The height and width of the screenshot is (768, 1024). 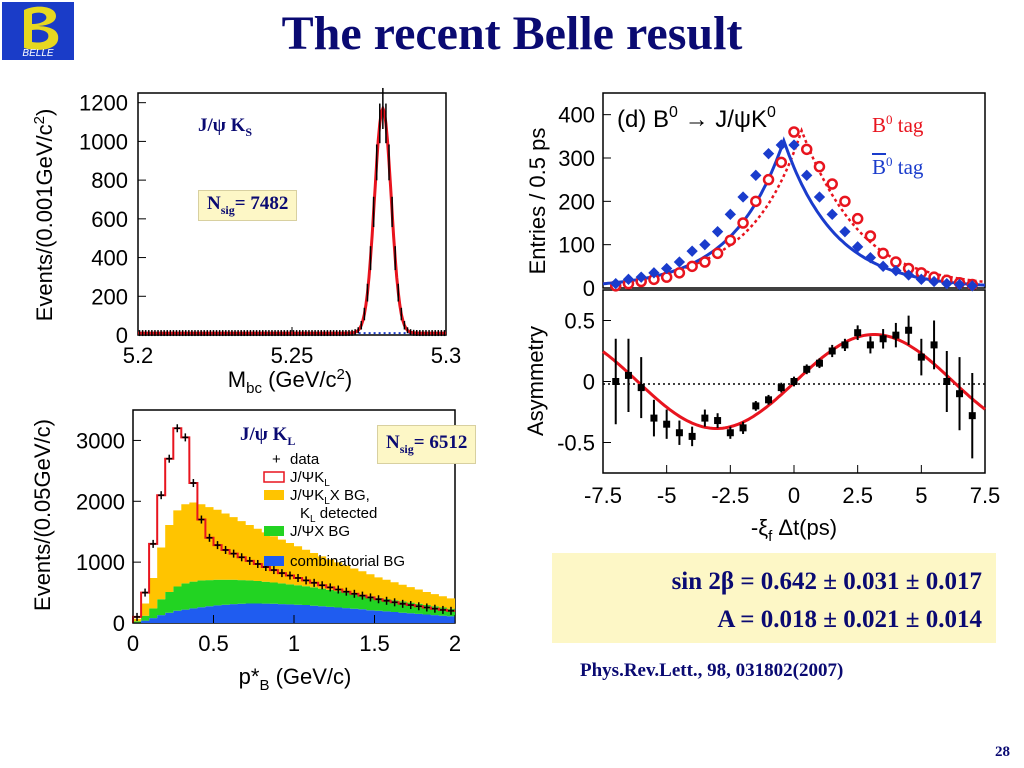 What do you see at coordinates (109, 219) in the screenshot?
I see `mbc-ytick-label: 600` at bounding box center [109, 219].